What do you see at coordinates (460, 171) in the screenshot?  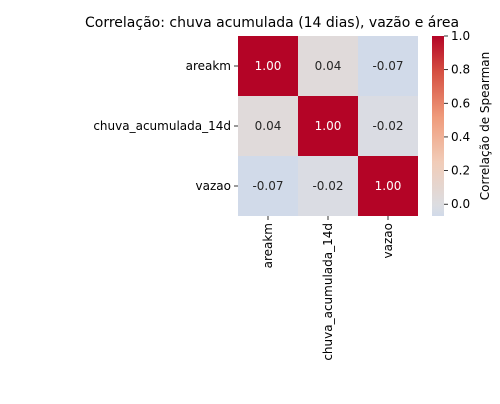 I see `colorbar-tick-label: 0.2` at bounding box center [460, 171].